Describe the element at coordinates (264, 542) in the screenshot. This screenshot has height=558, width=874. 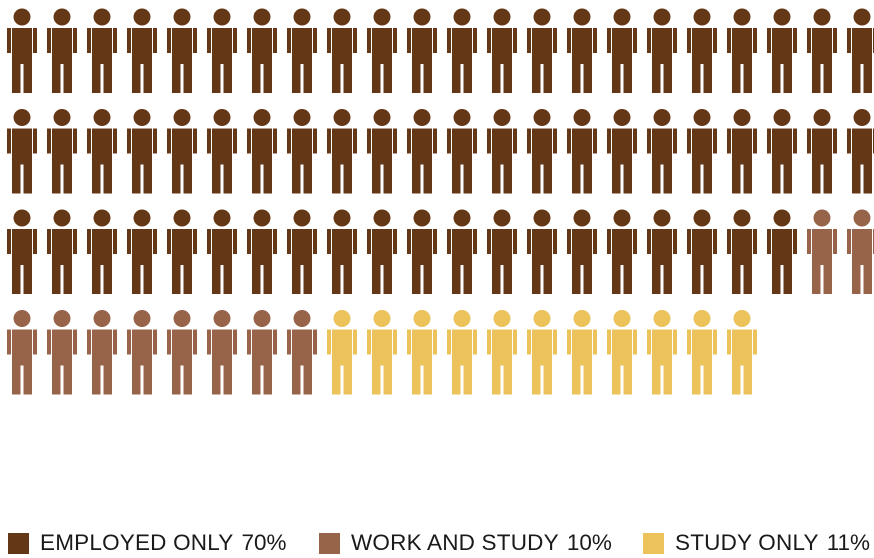
I see `legend-value: 70%` at that location.